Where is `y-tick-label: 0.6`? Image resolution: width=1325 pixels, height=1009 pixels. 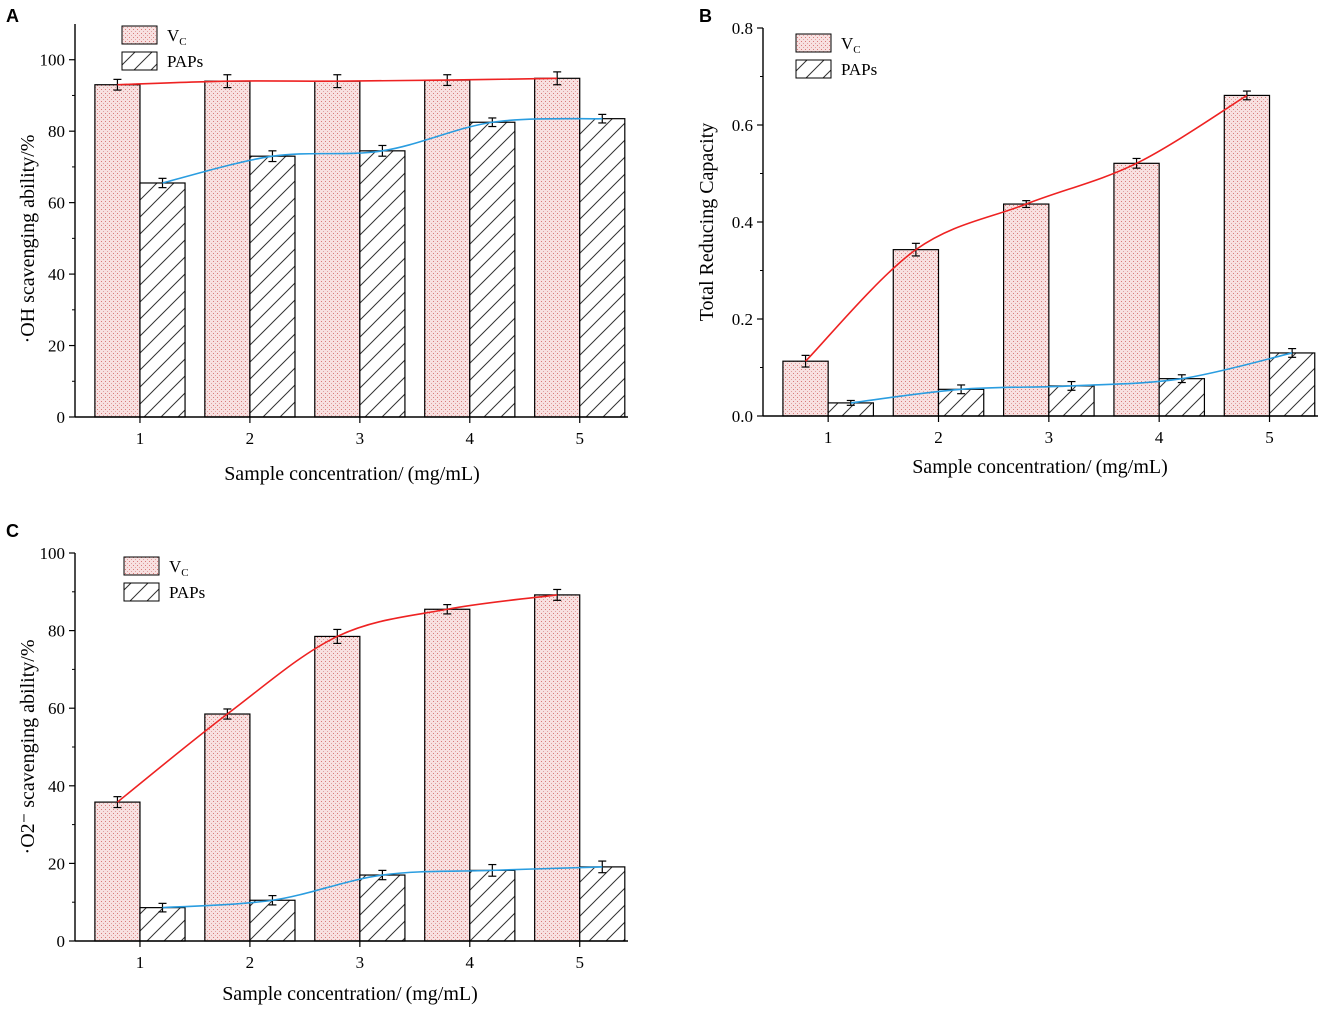 y-tick-label: 0.6 is located at coordinates (742, 125).